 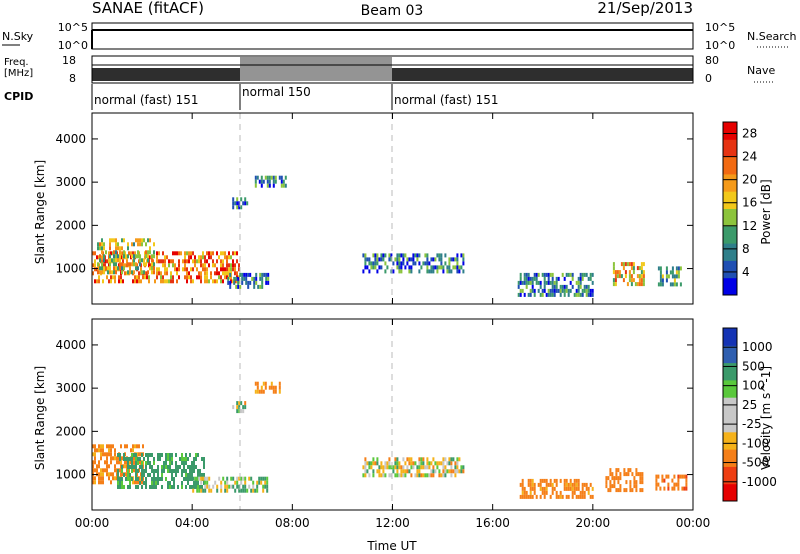 I want to click on x-tick-label: 16:00, so click(x=492, y=523).